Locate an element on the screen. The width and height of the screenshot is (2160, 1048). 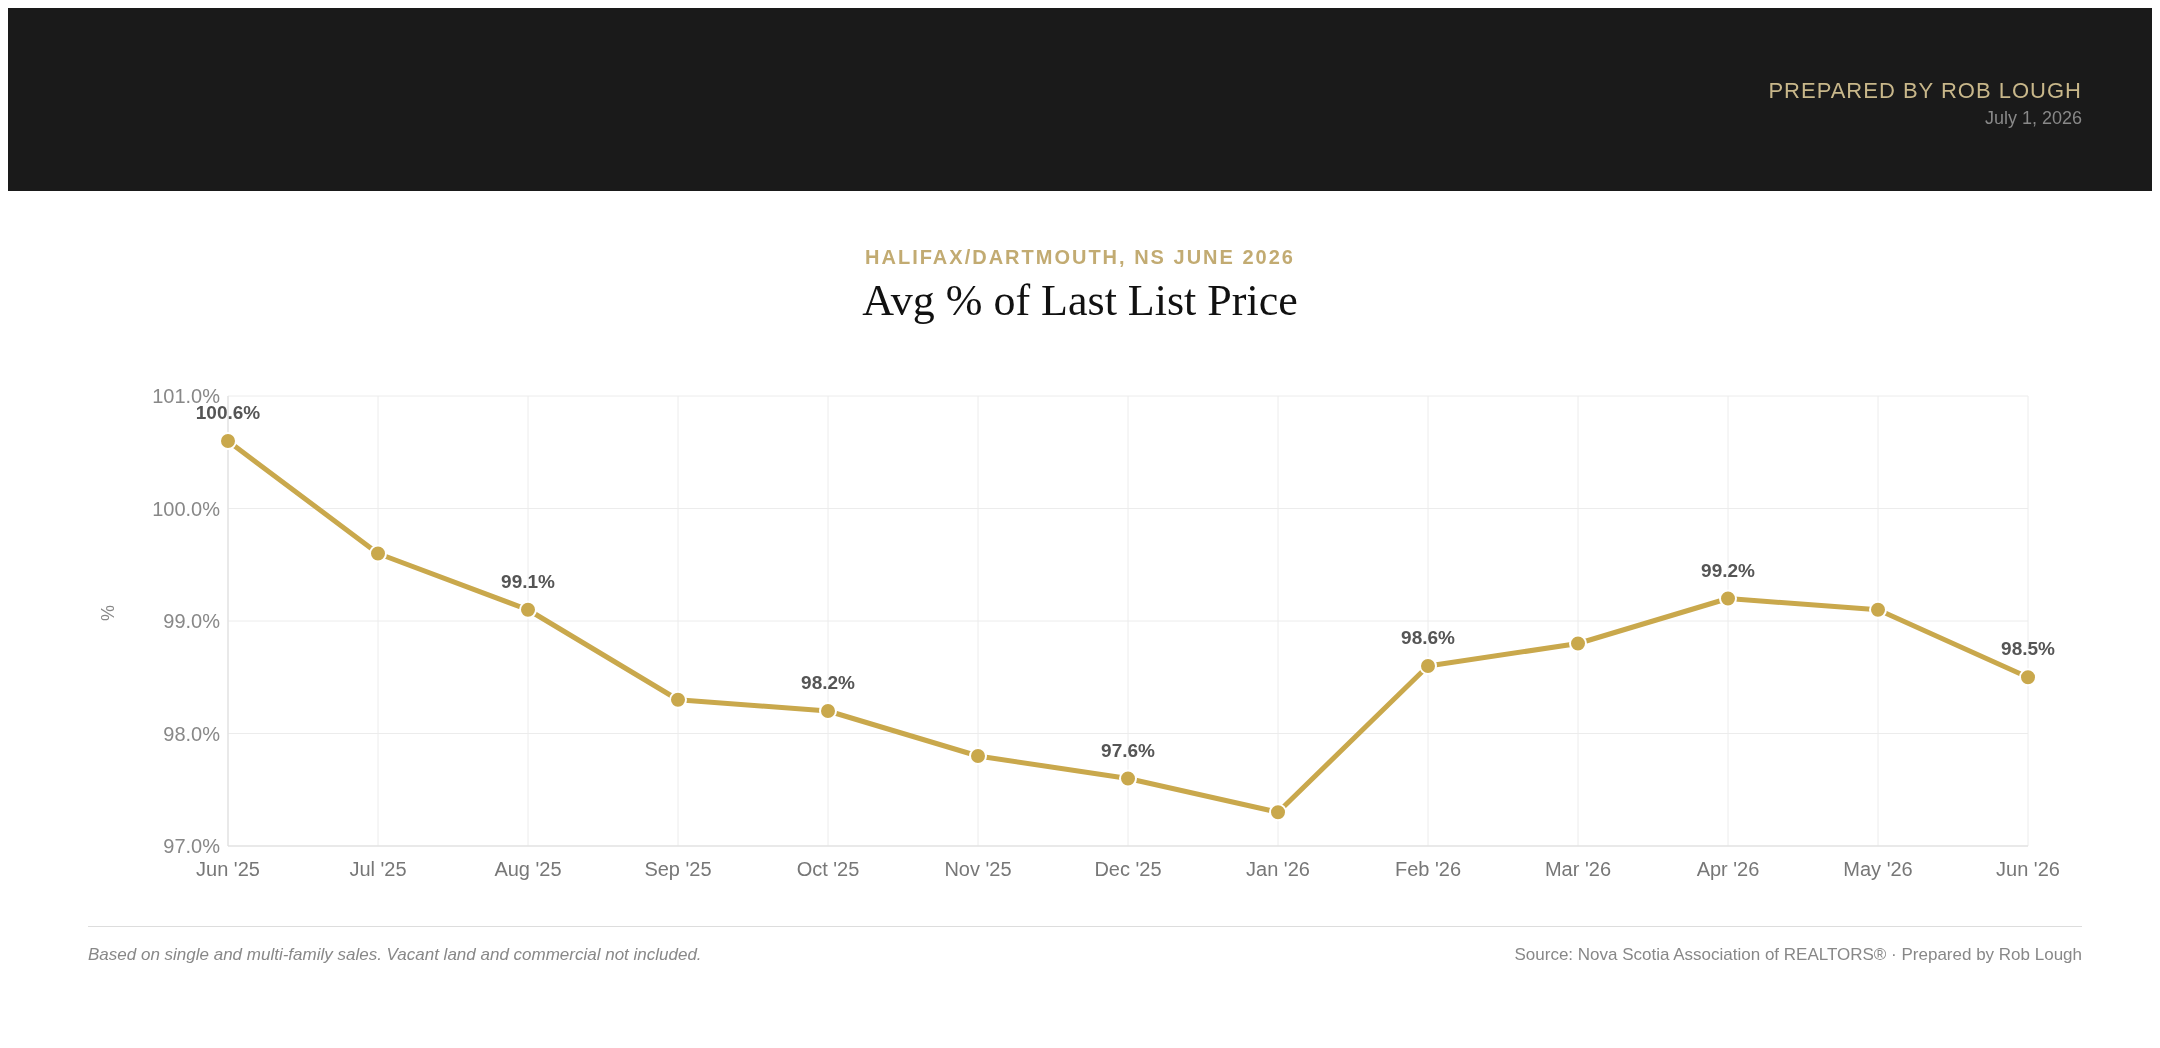
x-tick-label: Dec '25 is located at coordinates (1128, 869).